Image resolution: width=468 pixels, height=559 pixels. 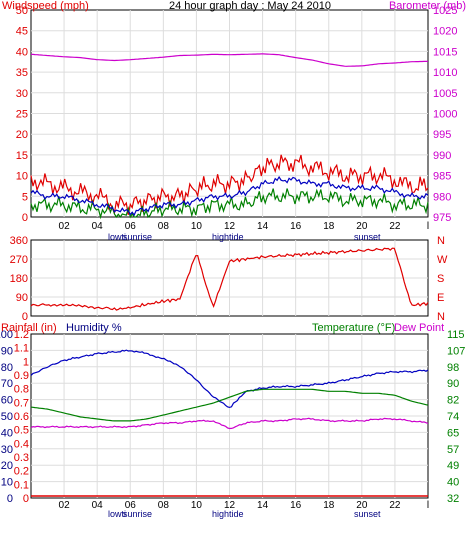 I want to click on p1-left-tick: 35, so click(x=22, y=73).